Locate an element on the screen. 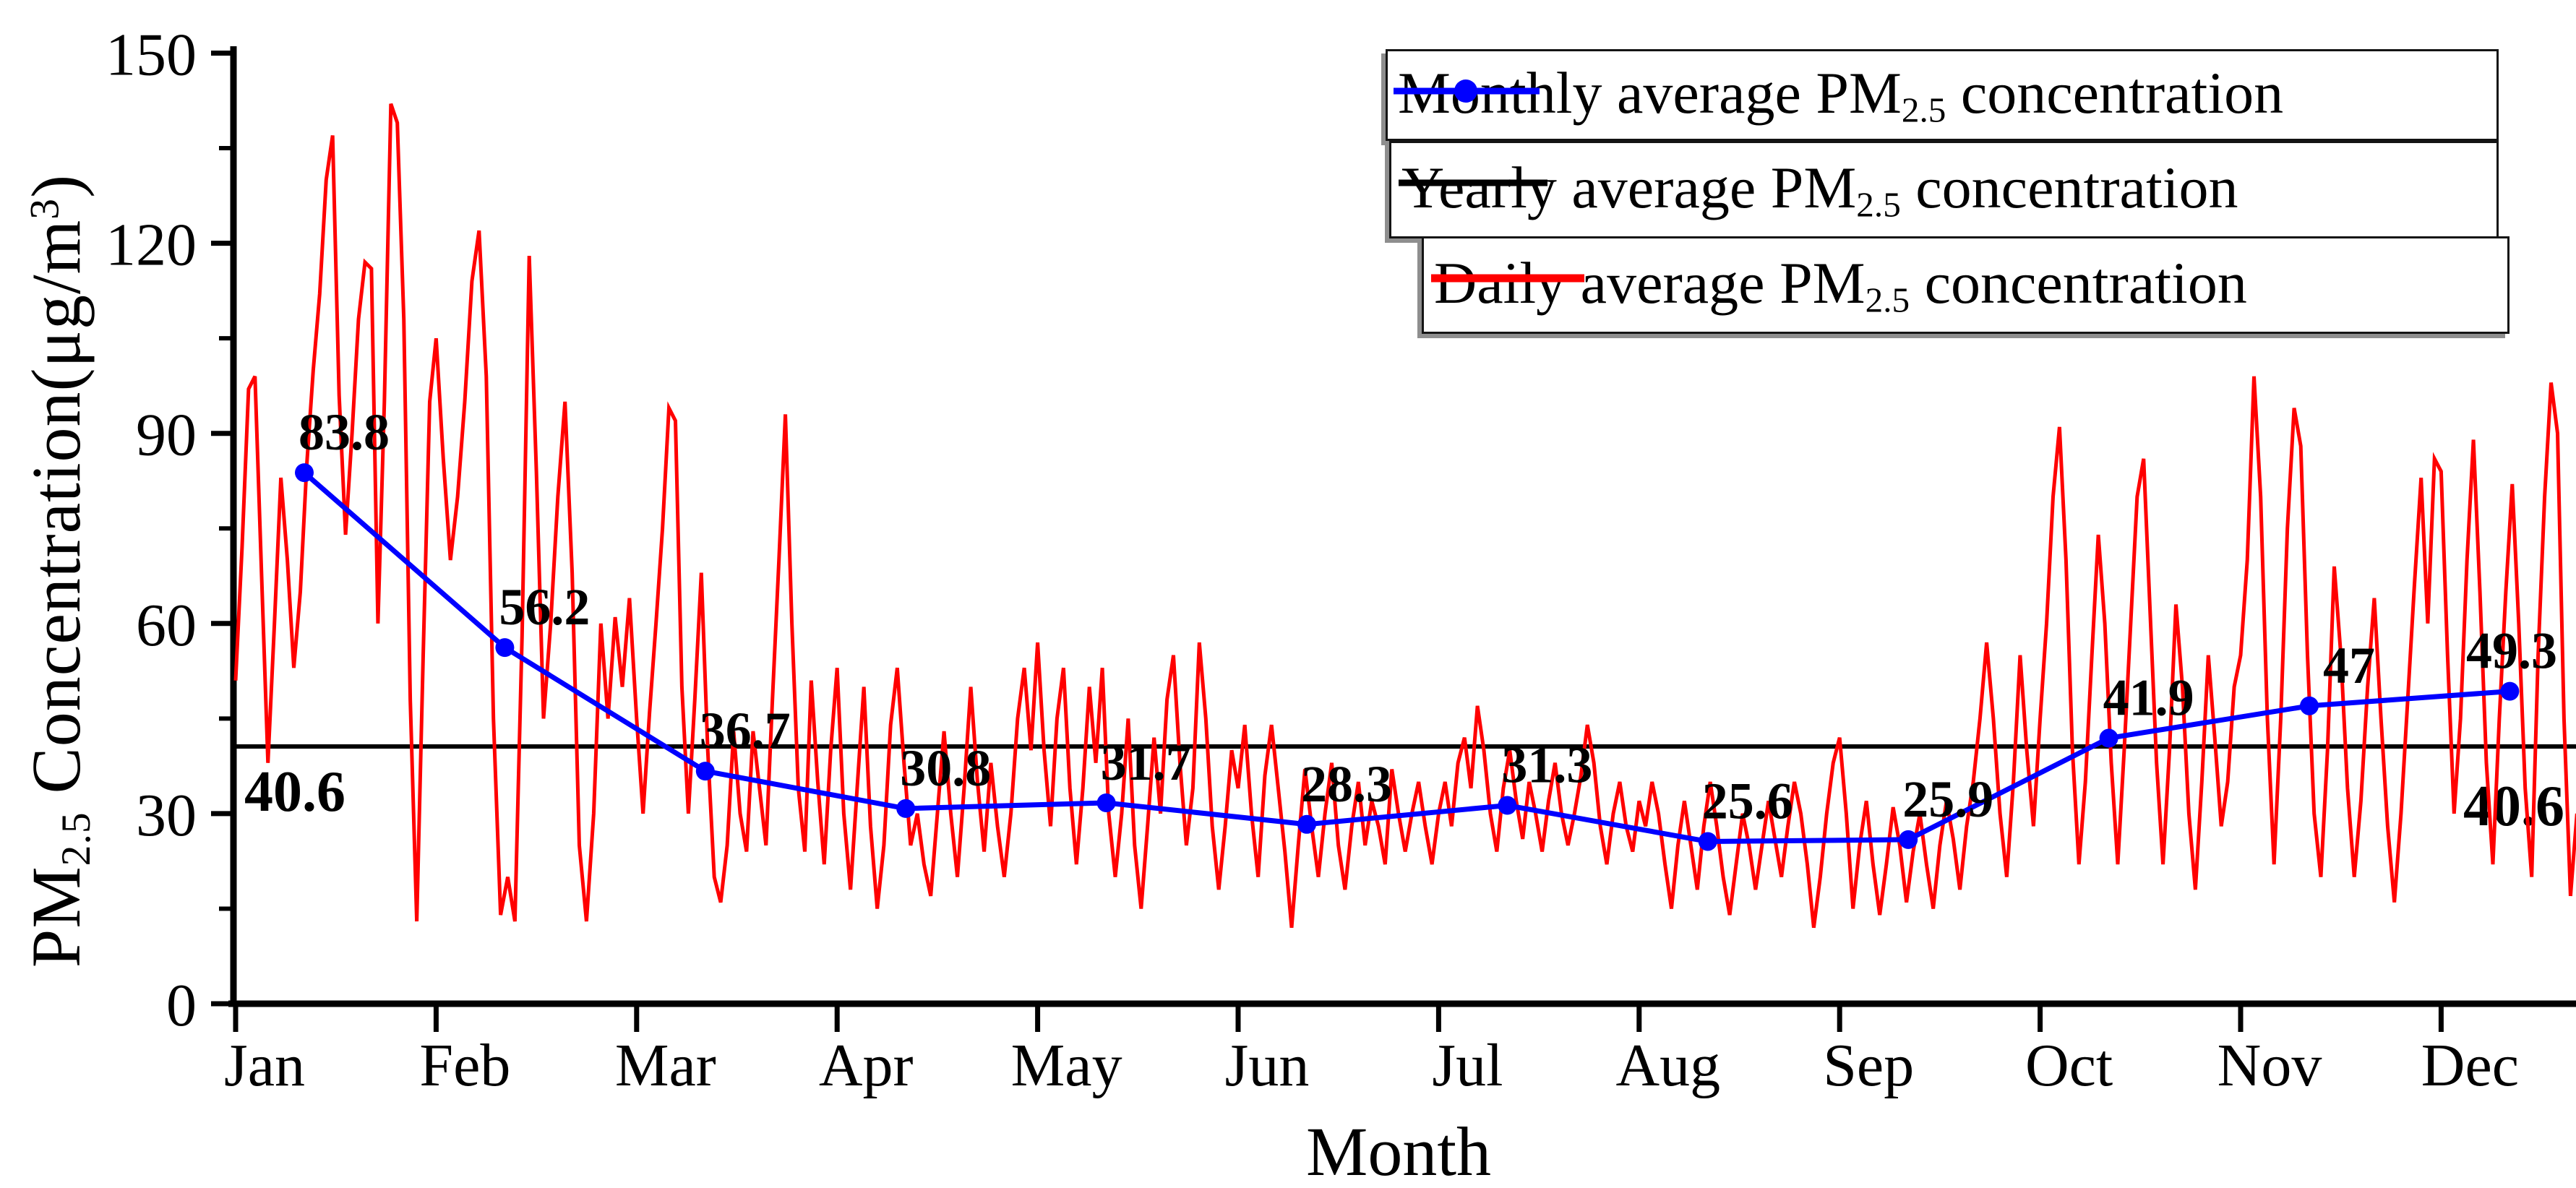 Image resolution: width=2576 pixels, height=1188 pixels. label-text: ) is located at coordinates (56, 185).